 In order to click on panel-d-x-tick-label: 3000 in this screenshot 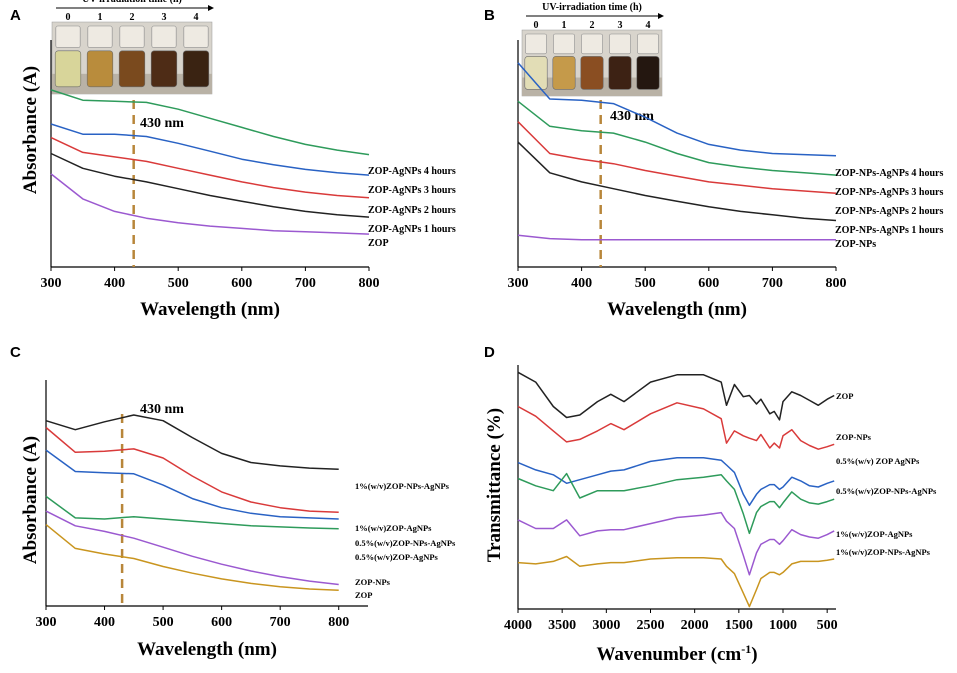, I will do `click(606, 625)`.